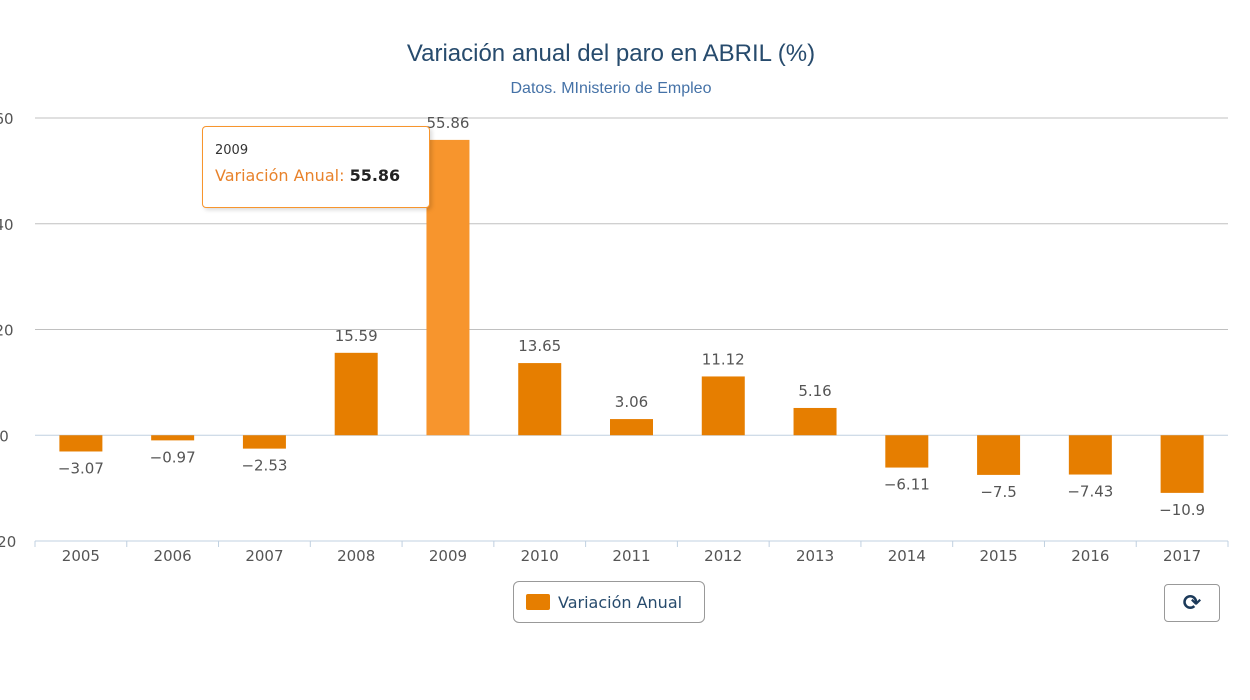 Image resolution: width=1250 pixels, height=700 pixels. What do you see at coordinates (815, 556) in the screenshot?
I see `x-tick-label: 2013` at bounding box center [815, 556].